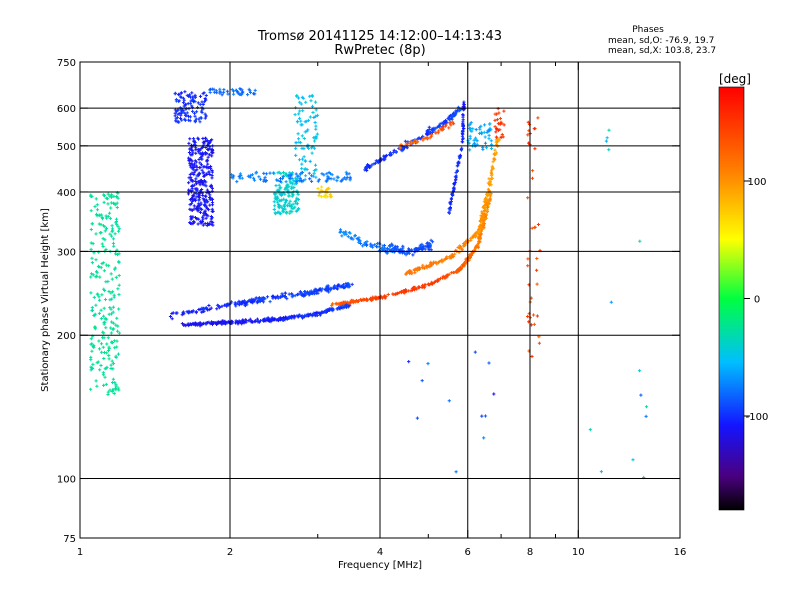 This screenshot has height=604, width=800. What do you see at coordinates (66, 252) in the screenshot?
I see `y-tick-label: 300` at bounding box center [66, 252].